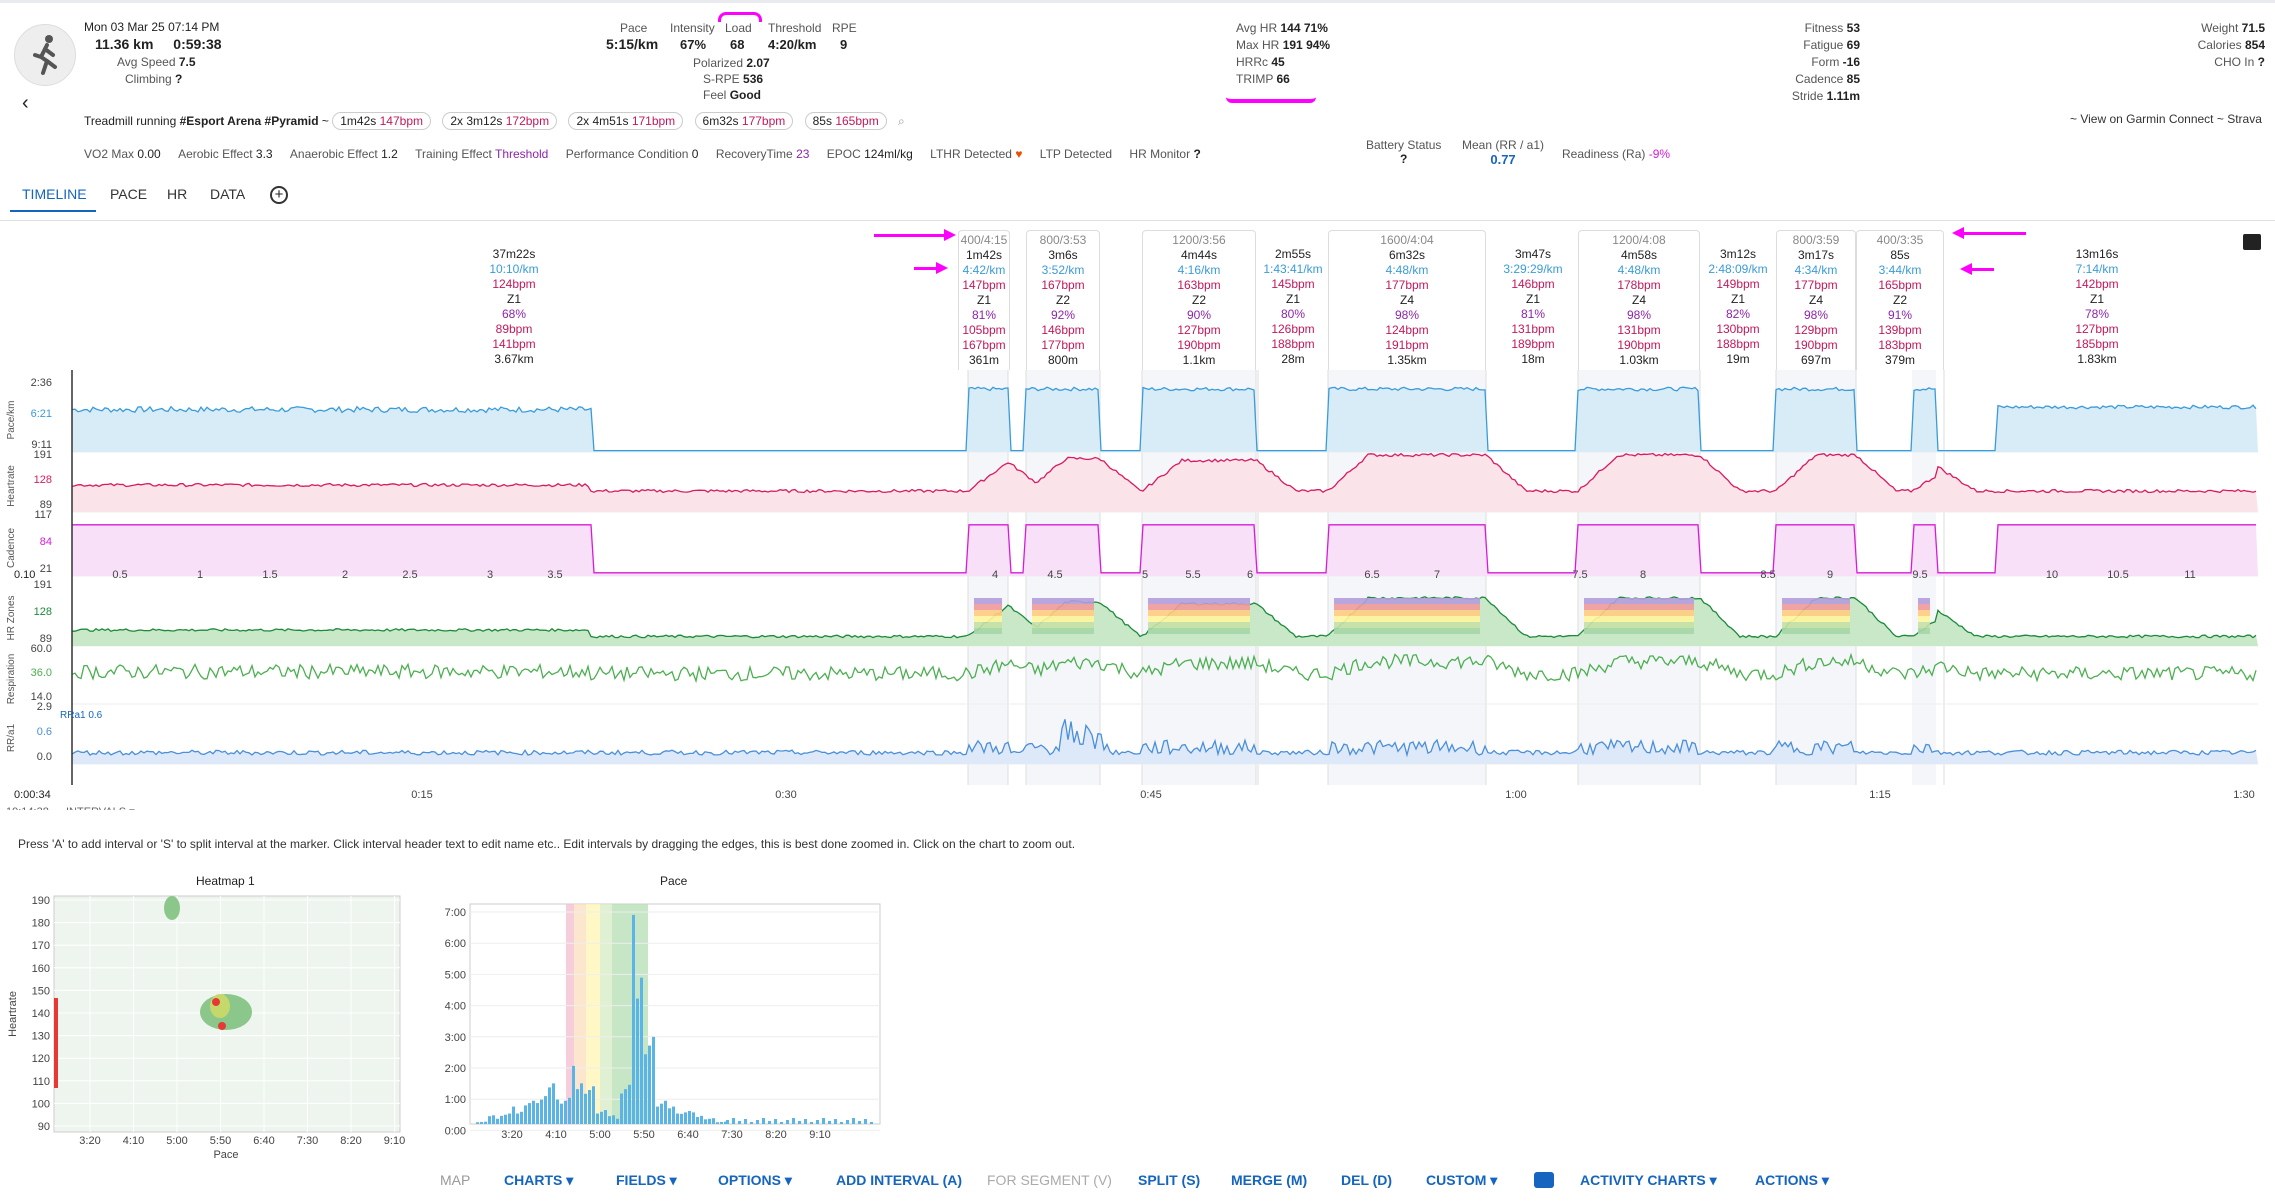  I want to click on custom-button: CUSTOM ▾, so click(1462, 1180).